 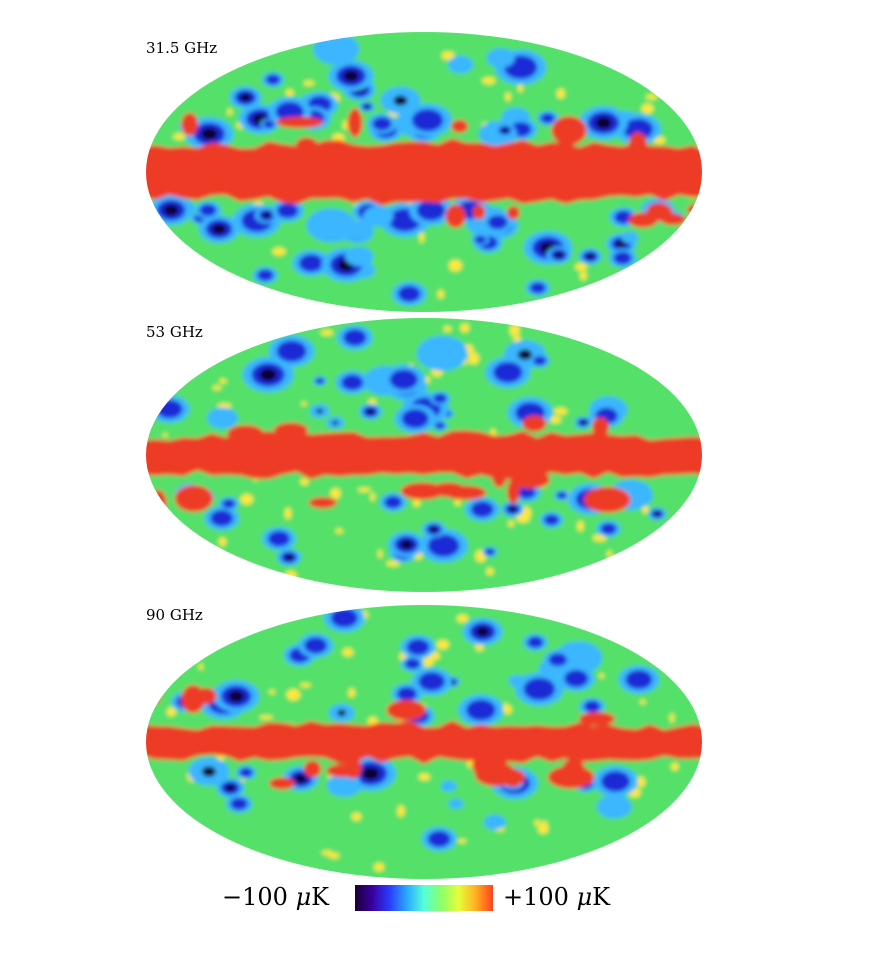 What do you see at coordinates (255, 897) in the screenshot?
I see `colorbar-min-value: −100` at bounding box center [255, 897].